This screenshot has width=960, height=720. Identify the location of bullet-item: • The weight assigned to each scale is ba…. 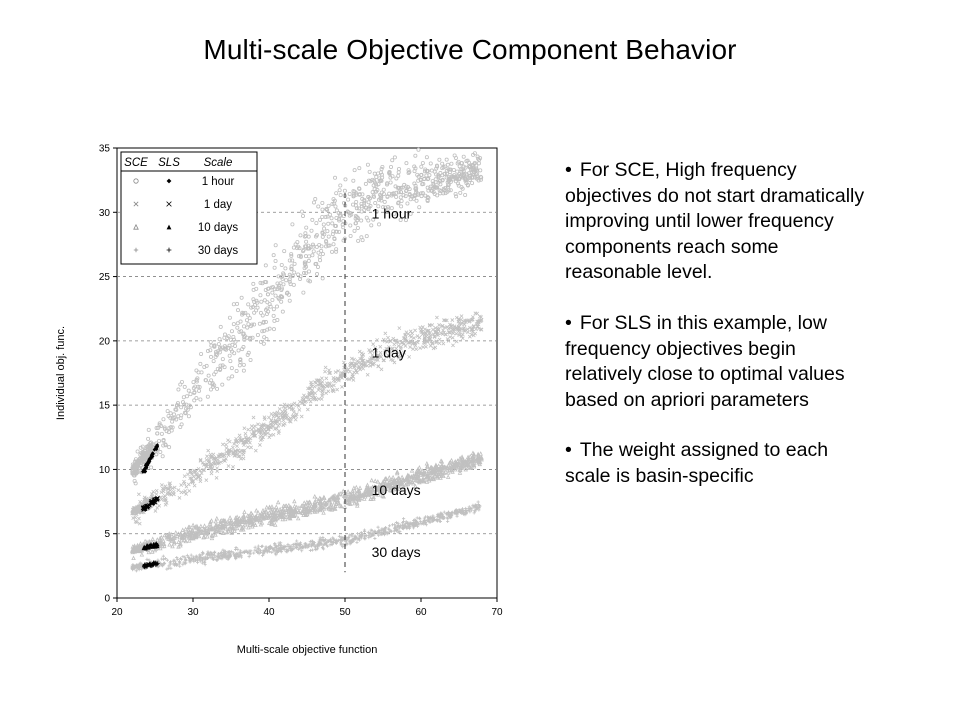
(715, 463).